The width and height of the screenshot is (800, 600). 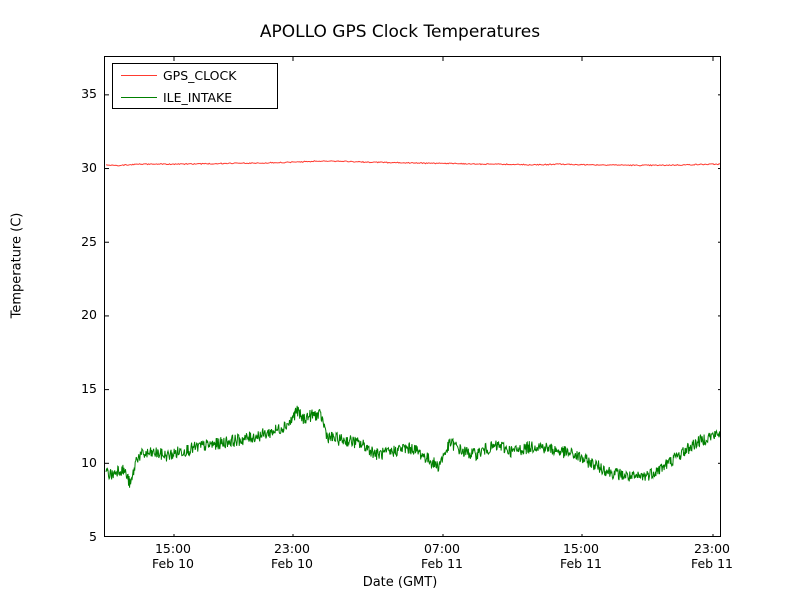 What do you see at coordinates (89, 241) in the screenshot?
I see `y-tick-25: 25` at bounding box center [89, 241].